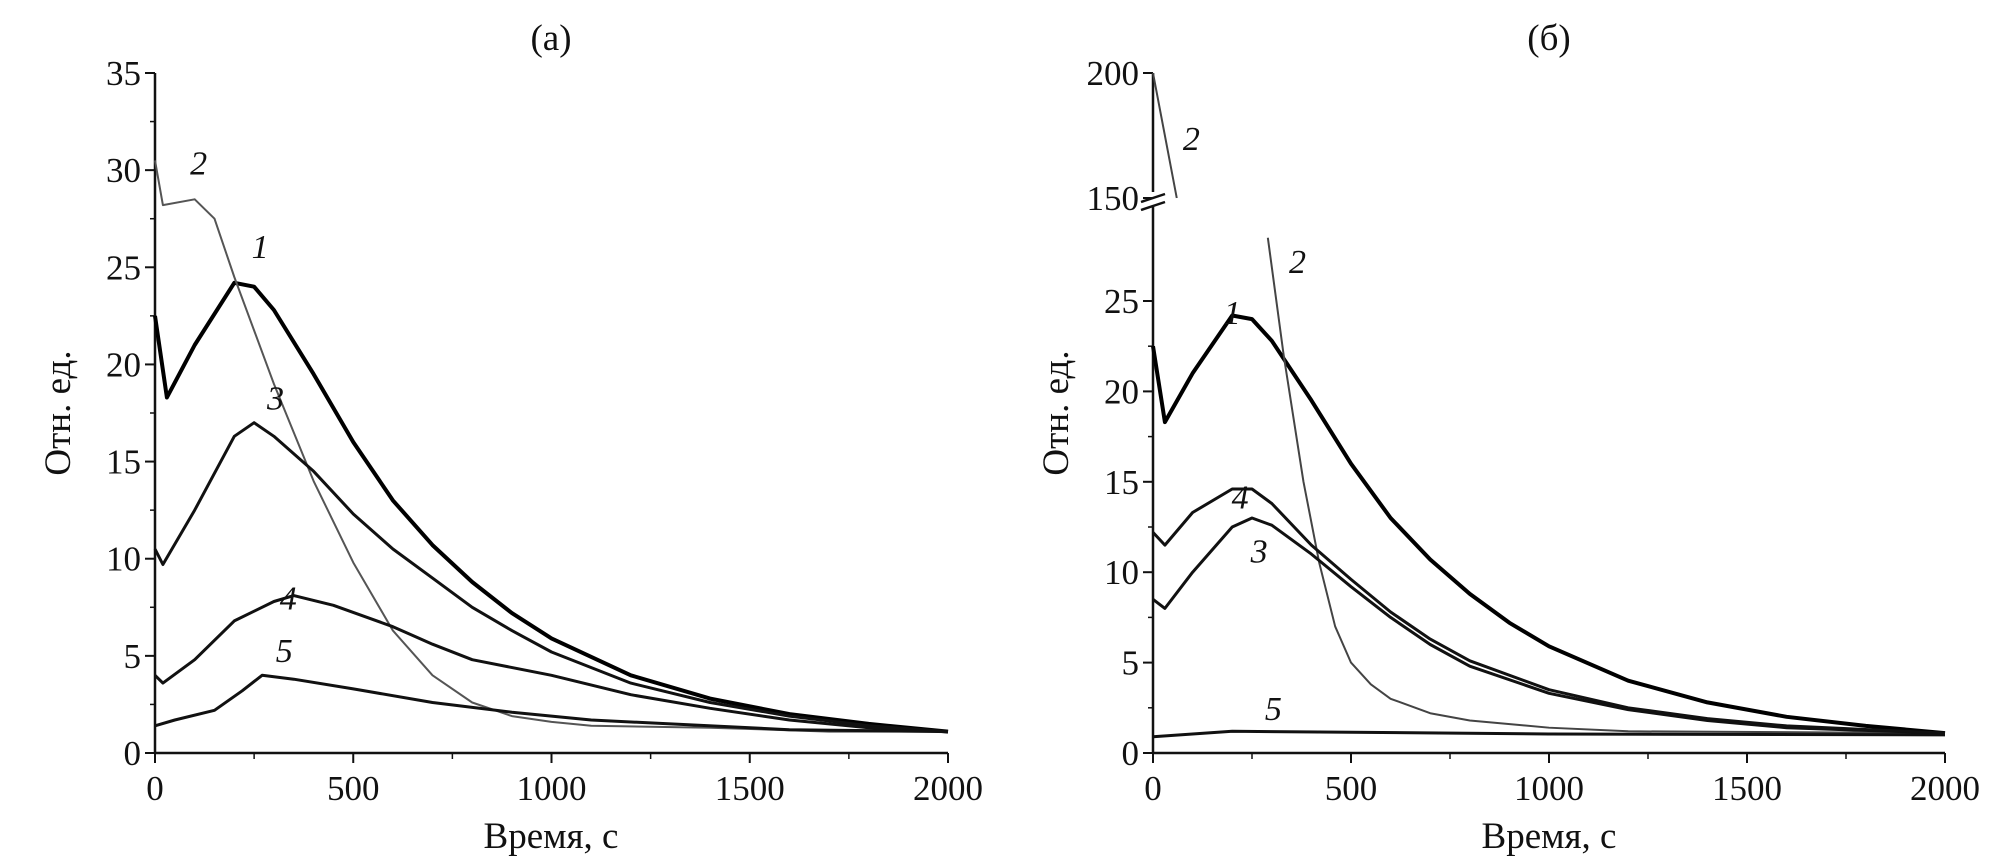 The image size is (2008, 866). What do you see at coordinates (123, 559) in the screenshot?
I see `panel-a-y-tick-label: 10` at bounding box center [123, 559].